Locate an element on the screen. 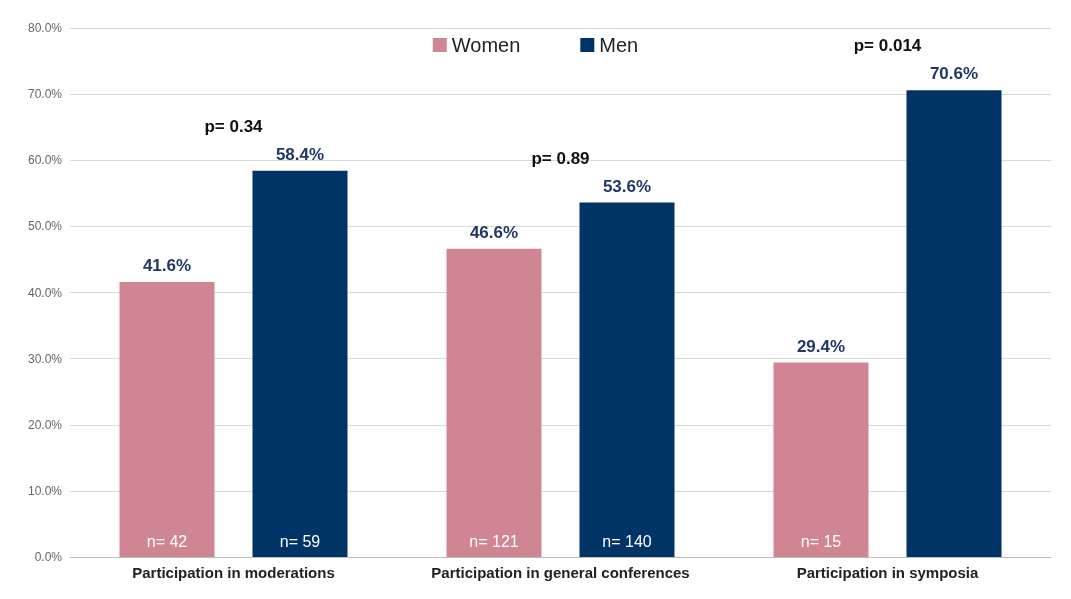 Image resolution: width=1071 pixels, height=599 pixels. y-tick-label: 40.0% is located at coordinates (45, 292).